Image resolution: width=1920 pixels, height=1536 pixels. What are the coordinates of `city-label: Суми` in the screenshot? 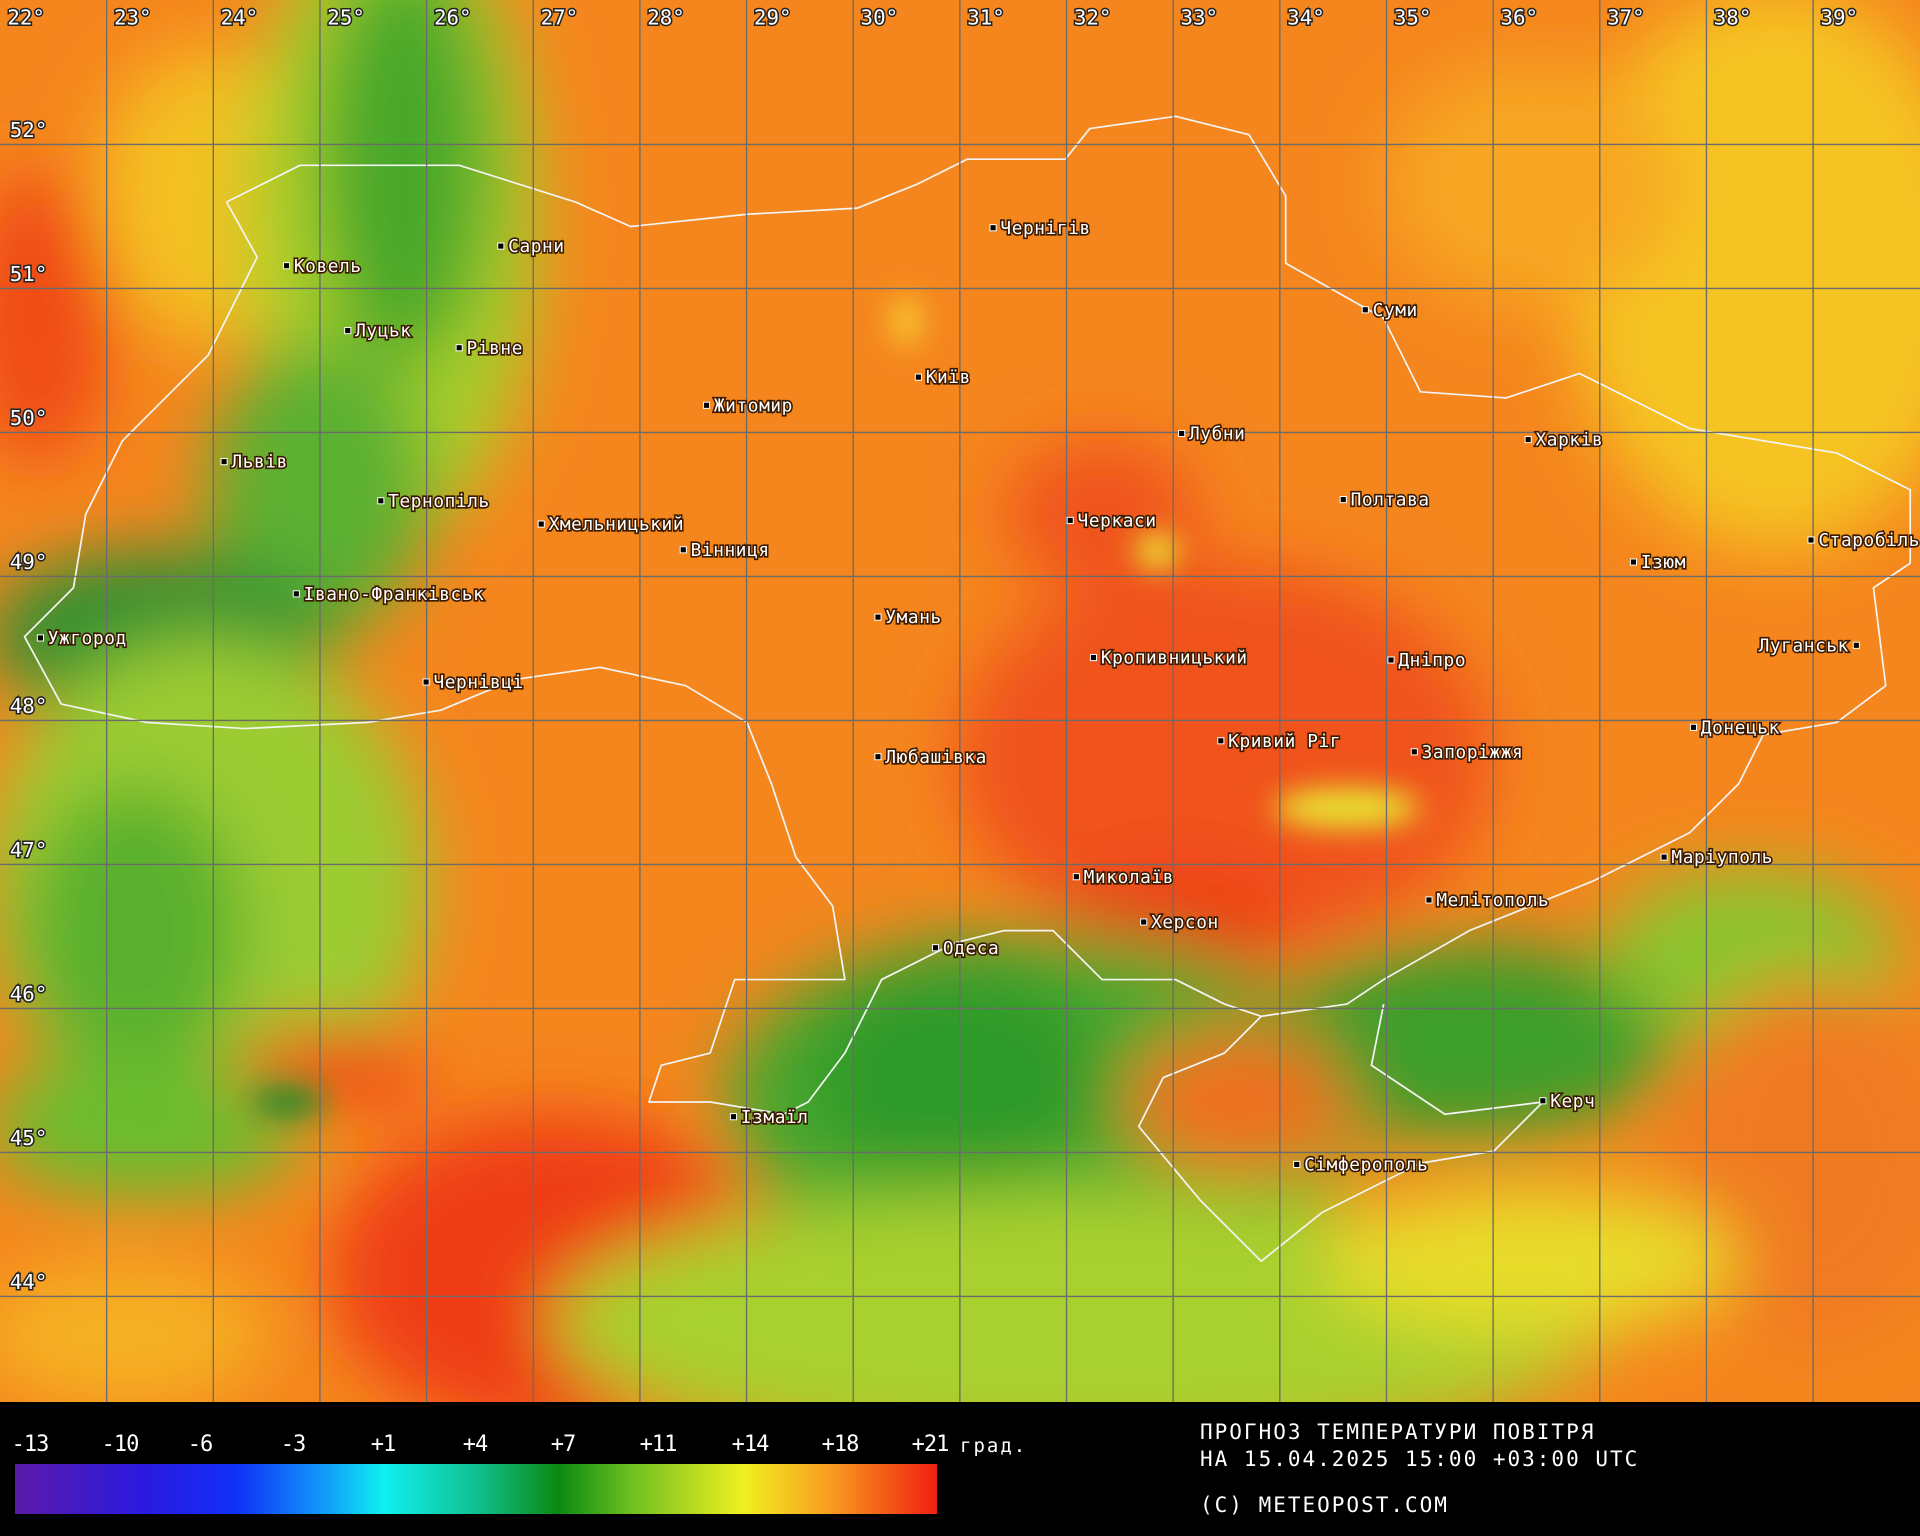 It's located at (1395, 311).